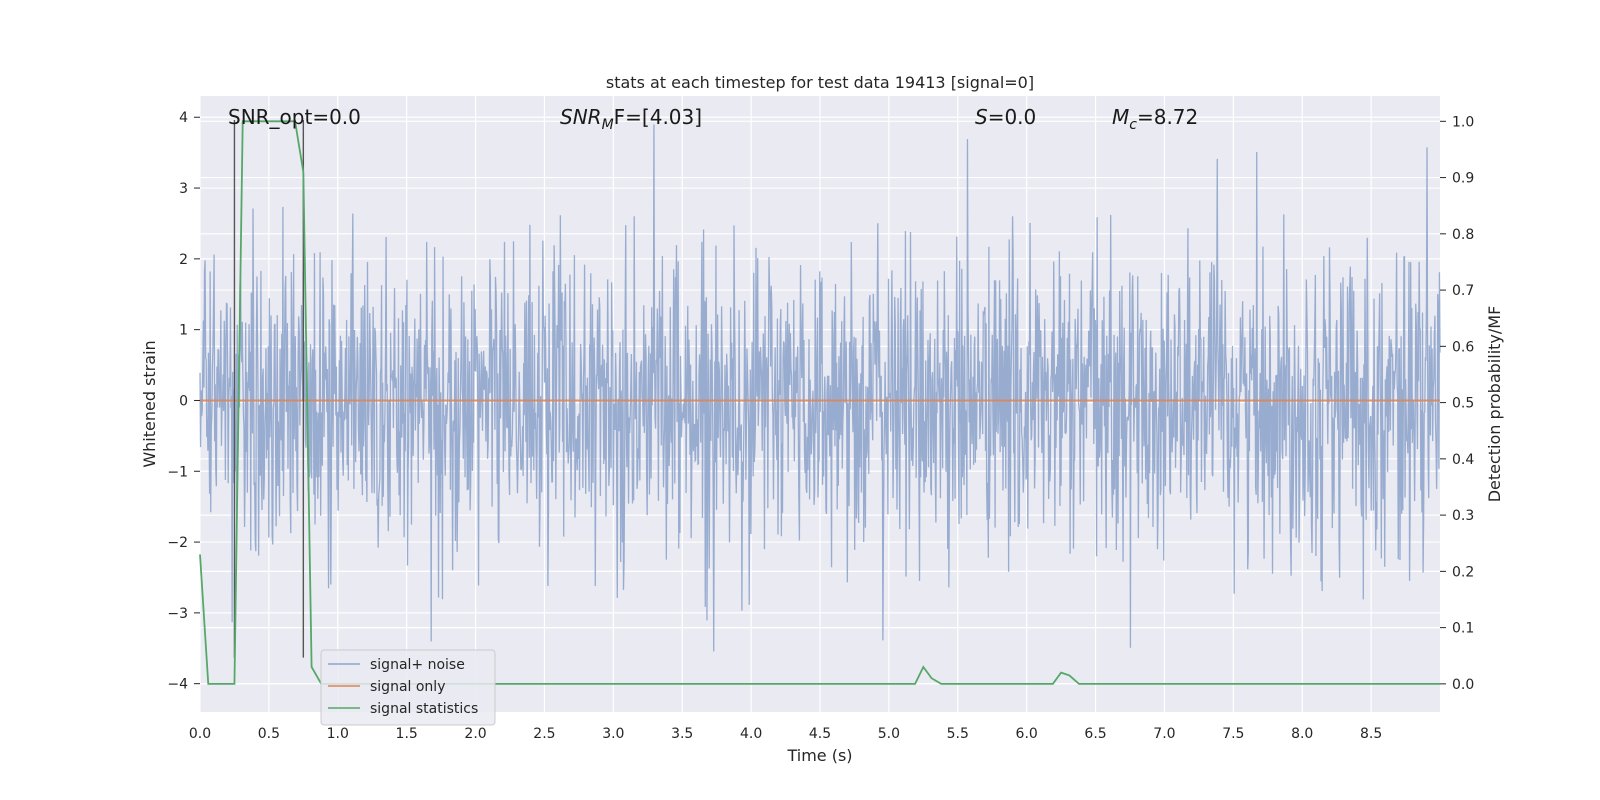 The image size is (1600, 800). Describe the element at coordinates (1463, 629) in the screenshot. I see `y-right-tick-label: 0.1` at that location.